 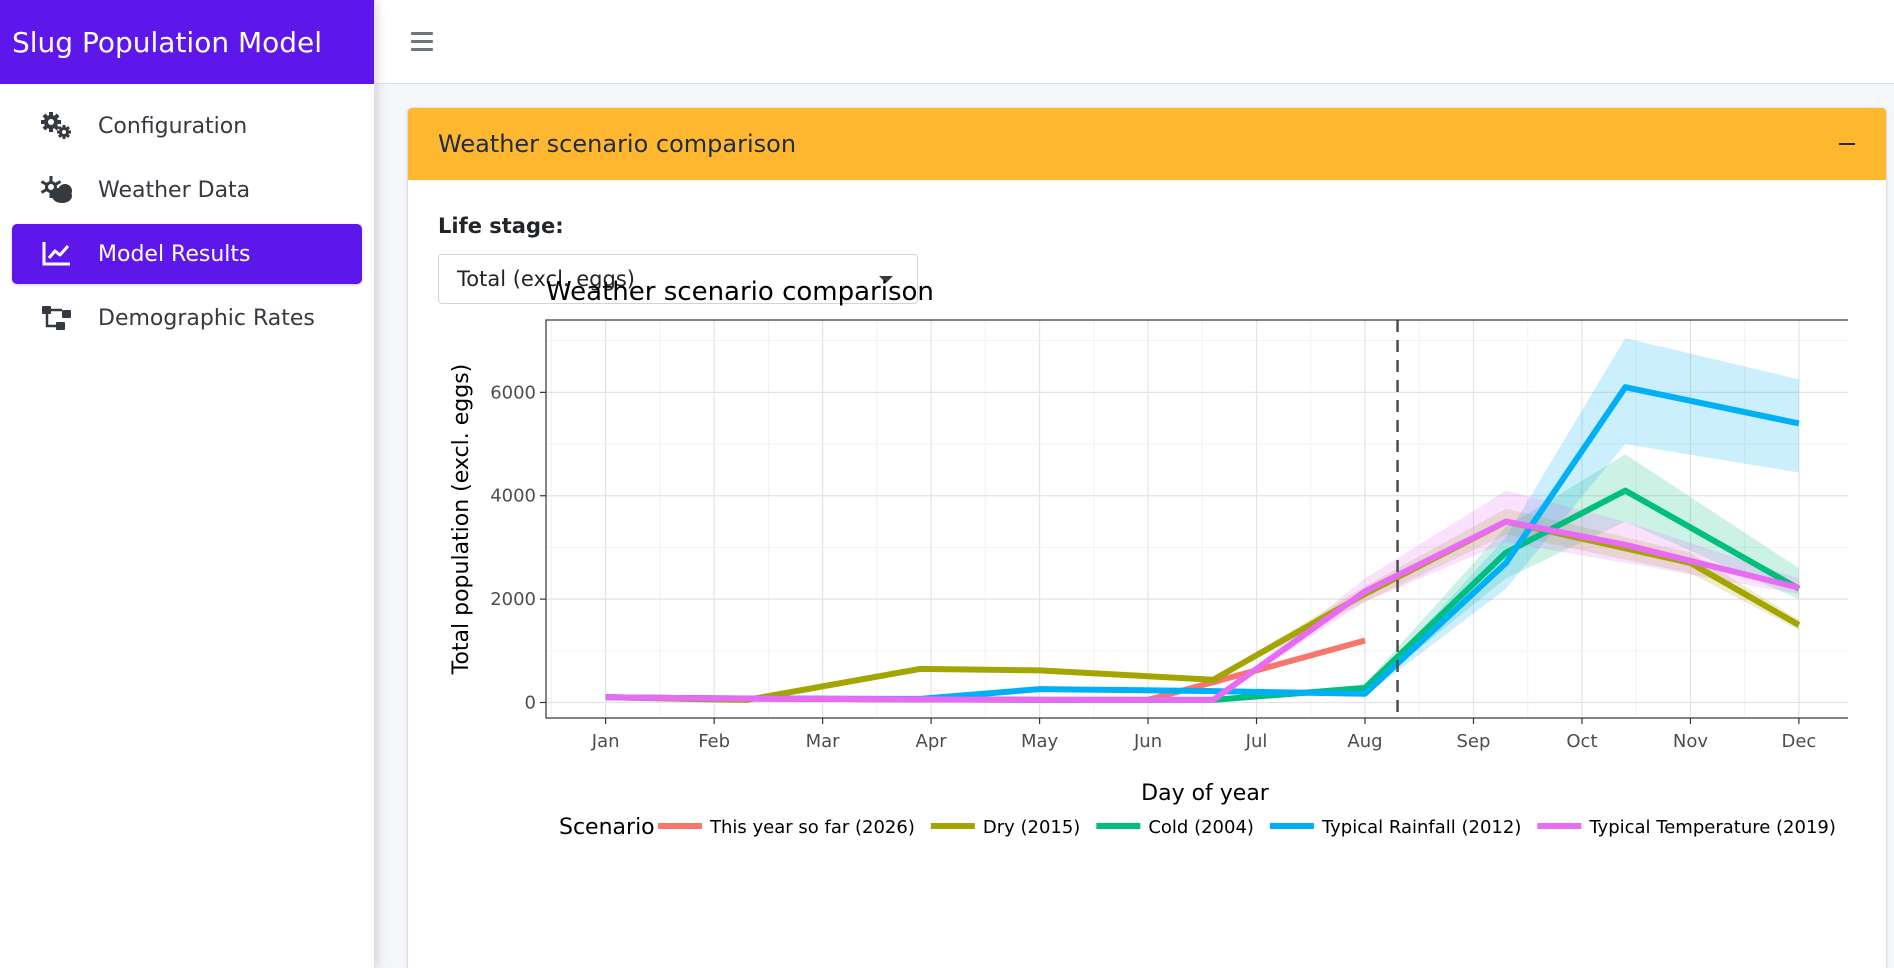 I want to click on gears-icon, so click(x=57, y=126).